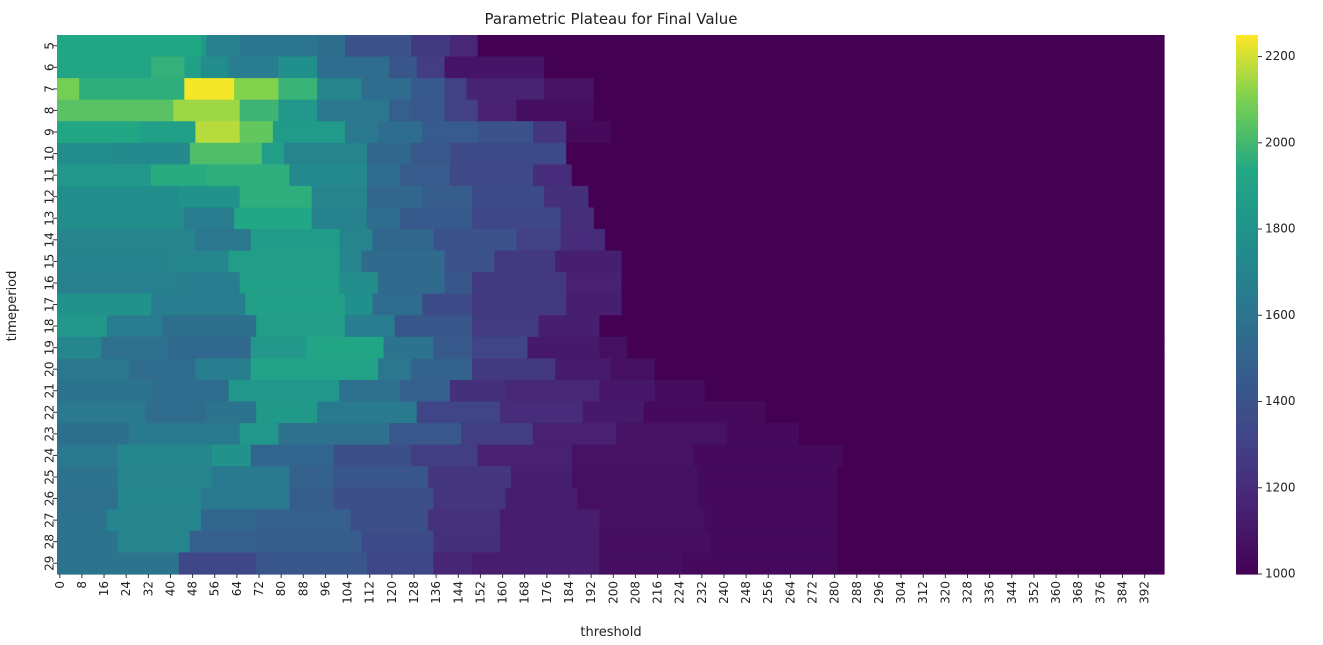 This screenshot has width=1323, height=645. What do you see at coordinates (569, 592) in the screenshot?
I see `x-tick-label: 184` at bounding box center [569, 592].